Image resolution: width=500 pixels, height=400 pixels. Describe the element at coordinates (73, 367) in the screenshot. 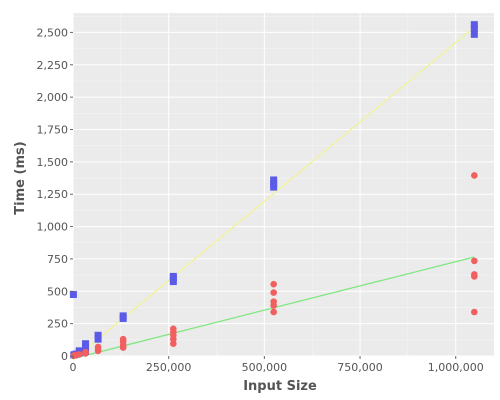

I see `x-tick-label: 0` at that location.